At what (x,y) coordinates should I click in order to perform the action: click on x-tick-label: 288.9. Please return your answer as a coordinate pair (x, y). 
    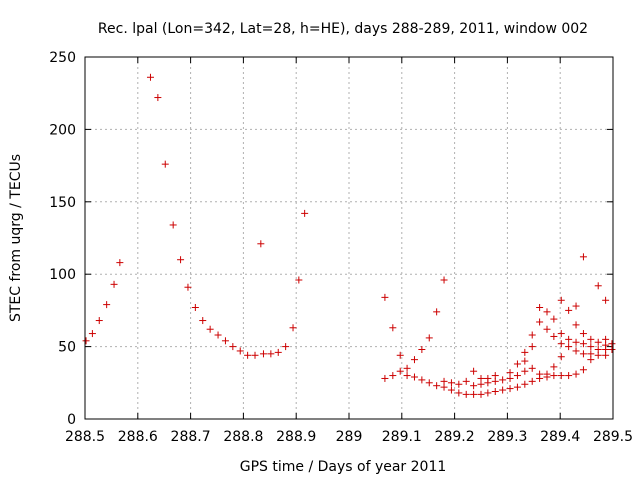
    Looking at the image, I should click on (296, 437).